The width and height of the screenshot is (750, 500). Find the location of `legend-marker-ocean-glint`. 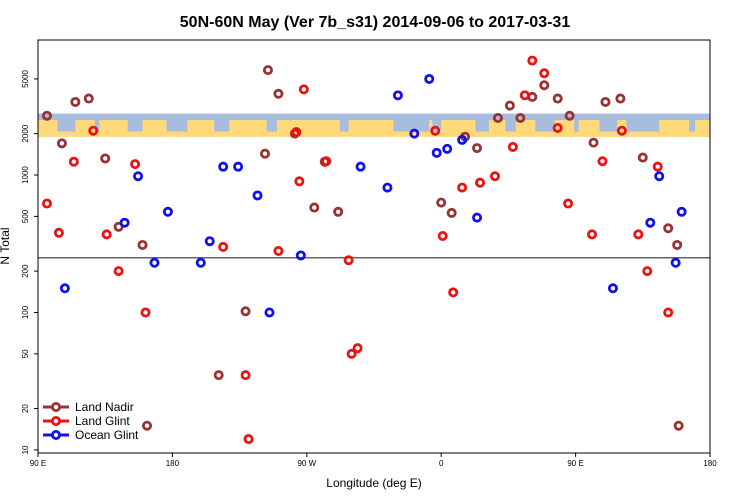

legend-marker-ocean-glint is located at coordinates (56, 434).